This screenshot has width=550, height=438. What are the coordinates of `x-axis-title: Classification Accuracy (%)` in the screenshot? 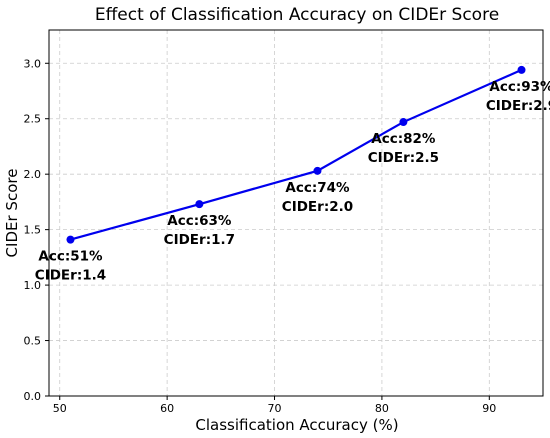 It's located at (296, 425).